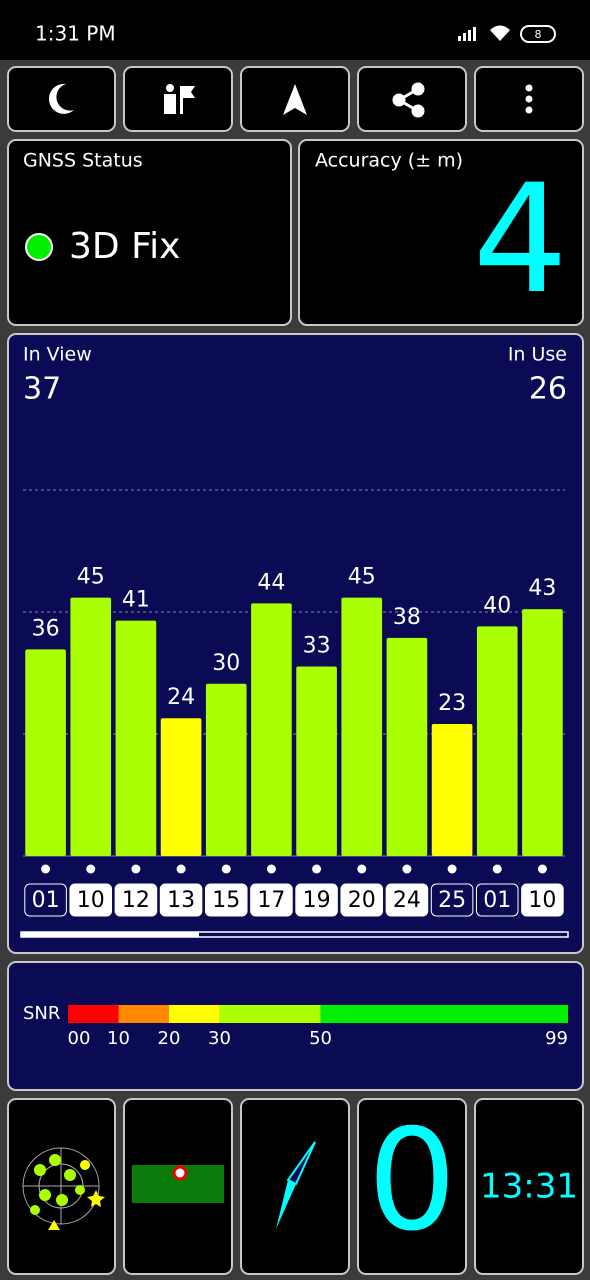 The height and width of the screenshot is (1280, 590). What do you see at coordinates (169, 1038) in the screenshot?
I see `snr-tick-label: 20` at bounding box center [169, 1038].